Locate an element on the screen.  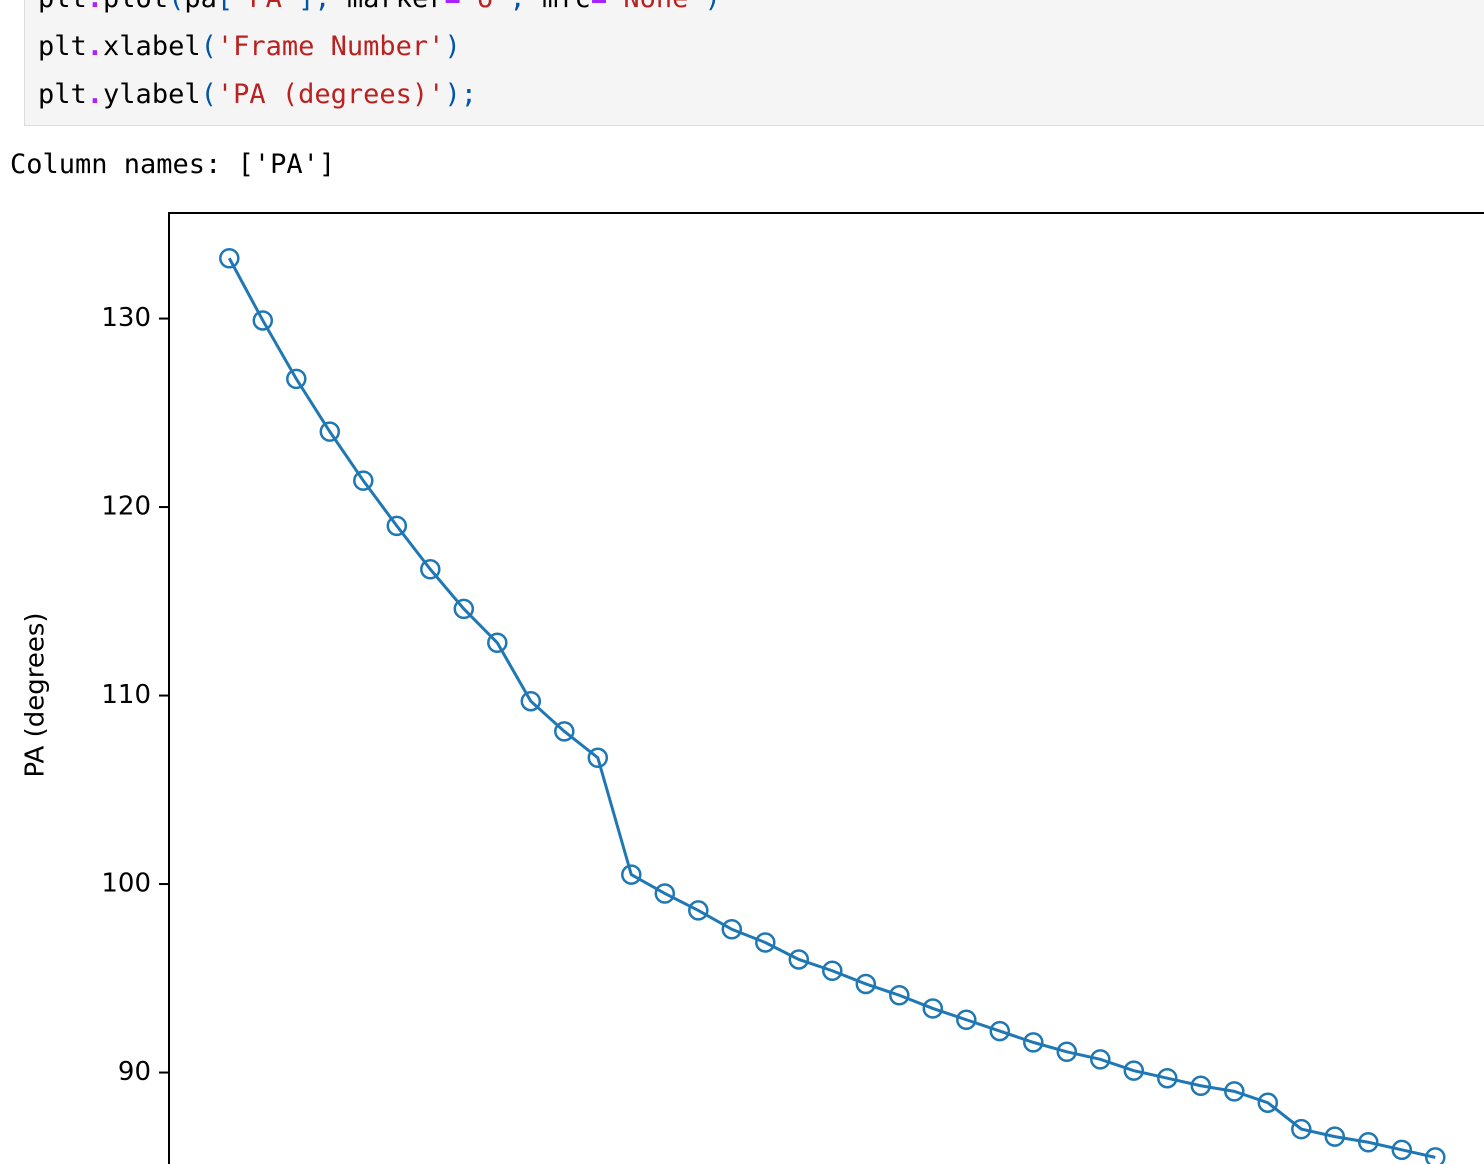
output-text: Column names: ['PA'] is located at coordinates (173, 164).